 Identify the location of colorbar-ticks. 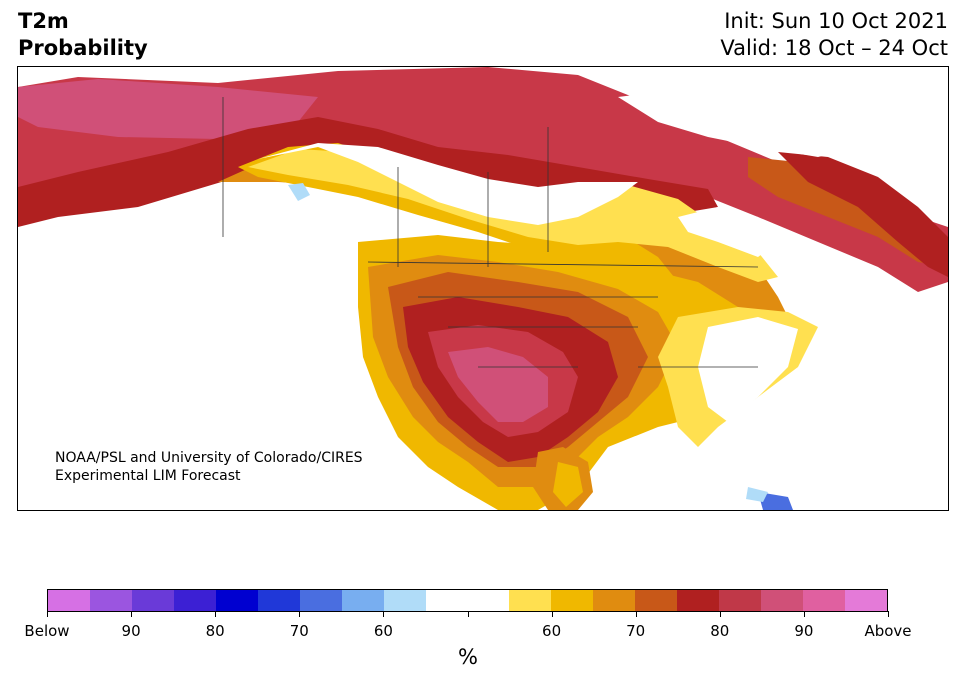
(468, 615).